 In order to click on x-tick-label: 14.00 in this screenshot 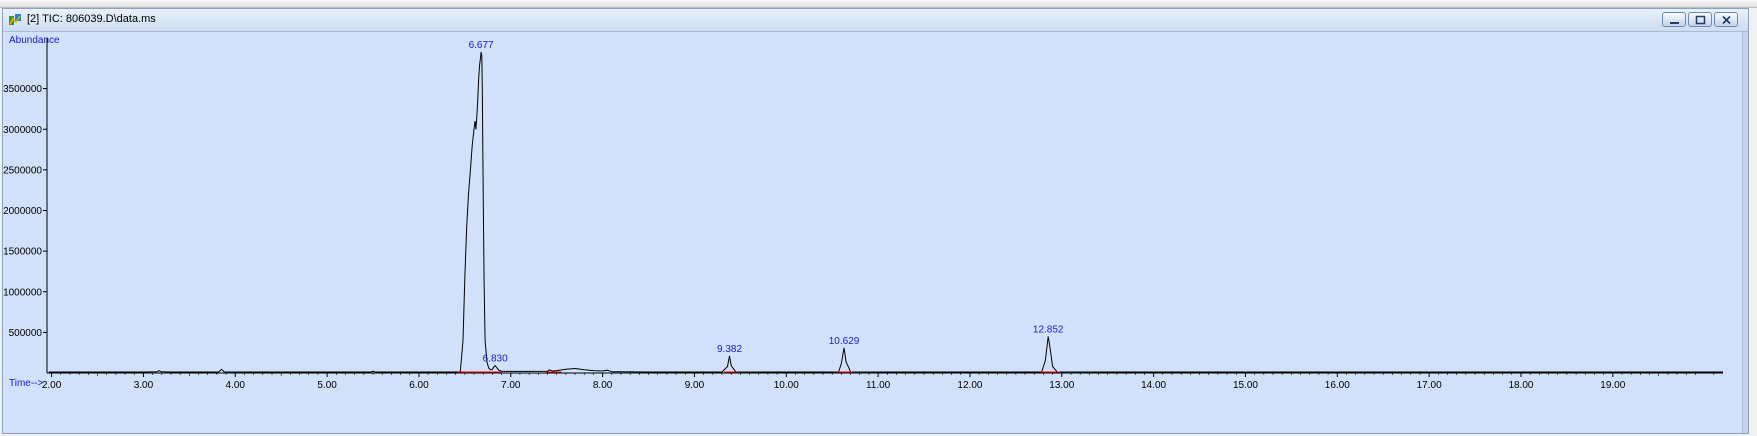, I will do `click(1153, 385)`.